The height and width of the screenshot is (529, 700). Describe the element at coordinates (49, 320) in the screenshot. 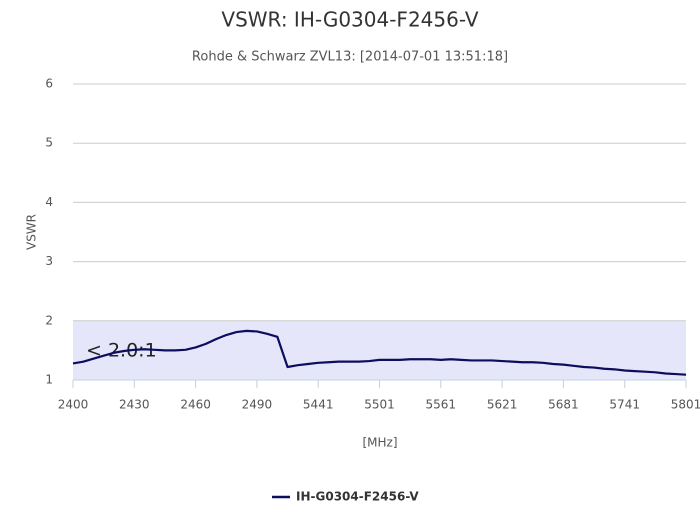

I see `y-tick-label: 2` at that location.